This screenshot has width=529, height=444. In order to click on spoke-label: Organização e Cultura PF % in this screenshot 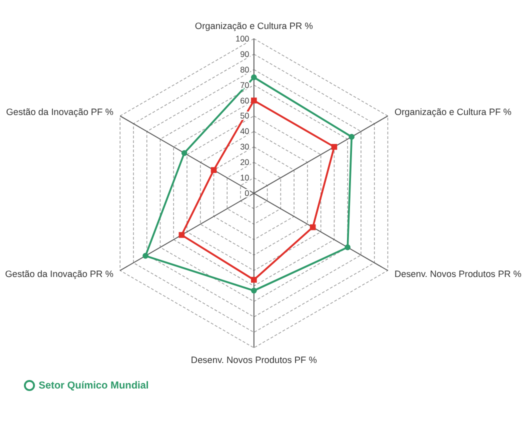, I will do `click(453, 111)`.